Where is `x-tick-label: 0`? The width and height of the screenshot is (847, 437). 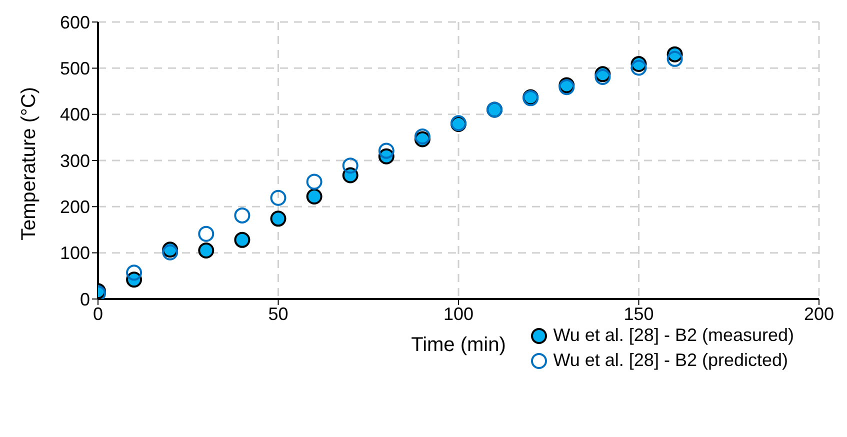
x-tick-label: 0 is located at coordinates (98, 314).